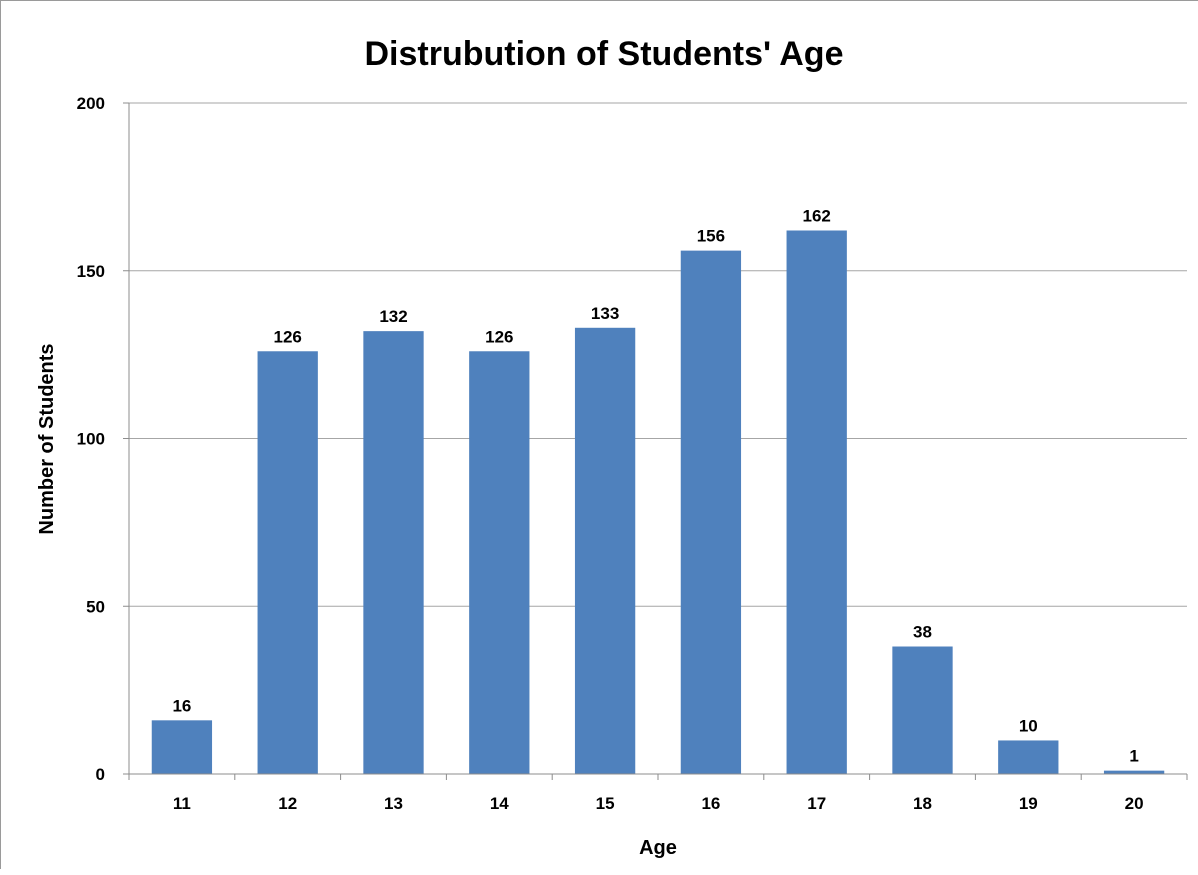  What do you see at coordinates (1028, 725) in the screenshot?
I see `data-label-19: 10` at bounding box center [1028, 725].